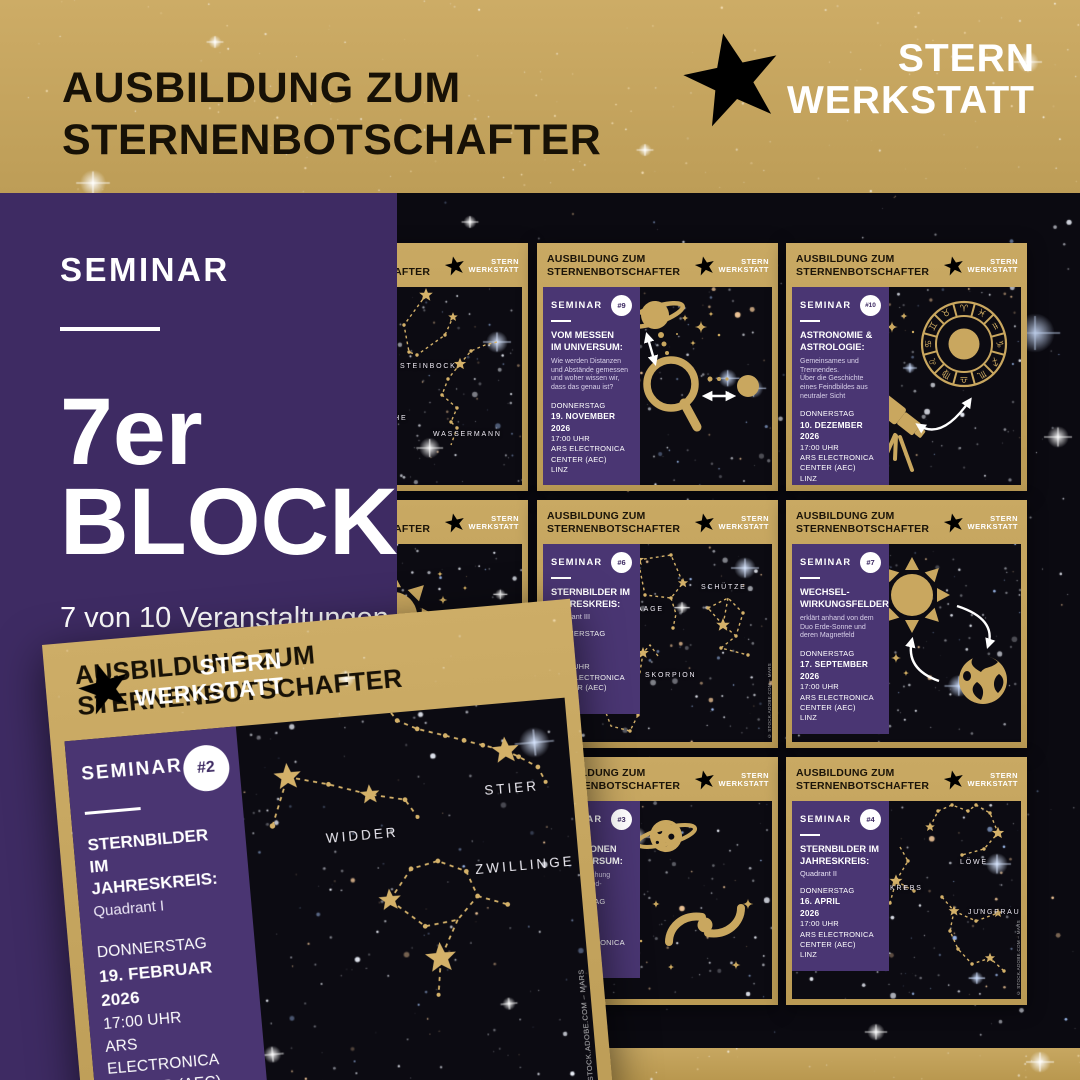 The height and width of the screenshot is (1080, 1080). What do you see at coordinates (666, 836) in the screenshot?
I see `cratered-planet-icon` at bounding box center [666, 836].